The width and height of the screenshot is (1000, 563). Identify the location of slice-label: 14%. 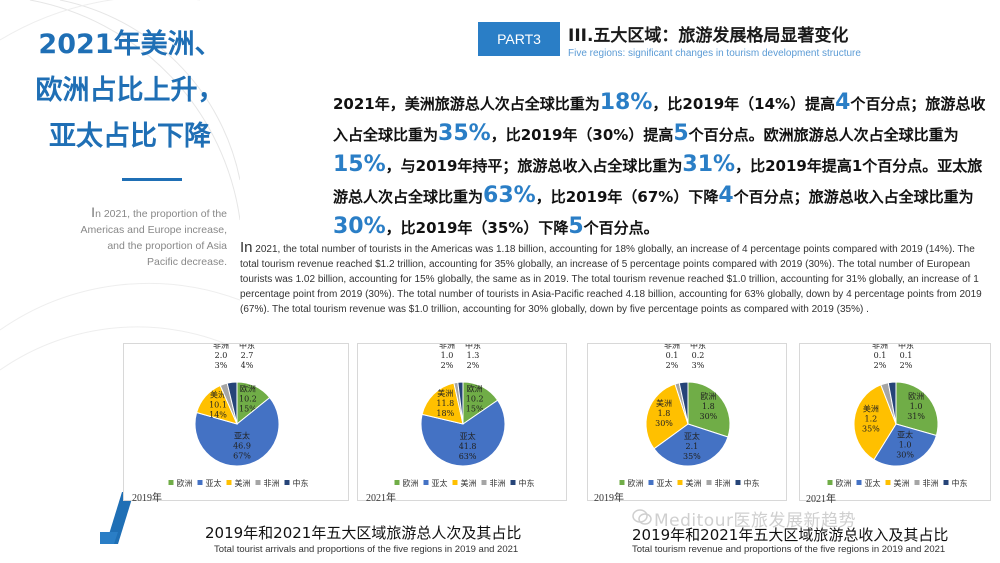
(218, 414).